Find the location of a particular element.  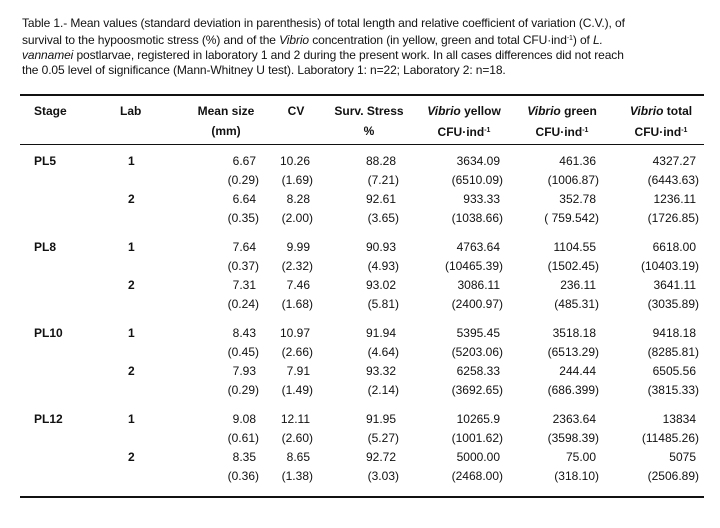

mean-value: 7.64 is located at coordinates (244, 247).